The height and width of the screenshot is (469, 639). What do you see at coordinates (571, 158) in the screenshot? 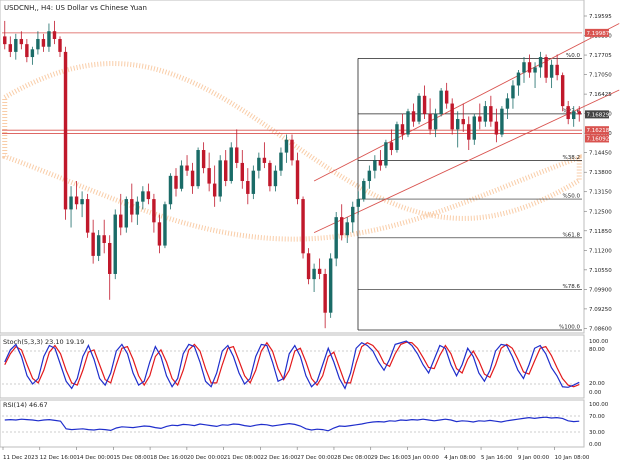
I see `fib-level-label: %38.2` at bounding box center [571, 158].